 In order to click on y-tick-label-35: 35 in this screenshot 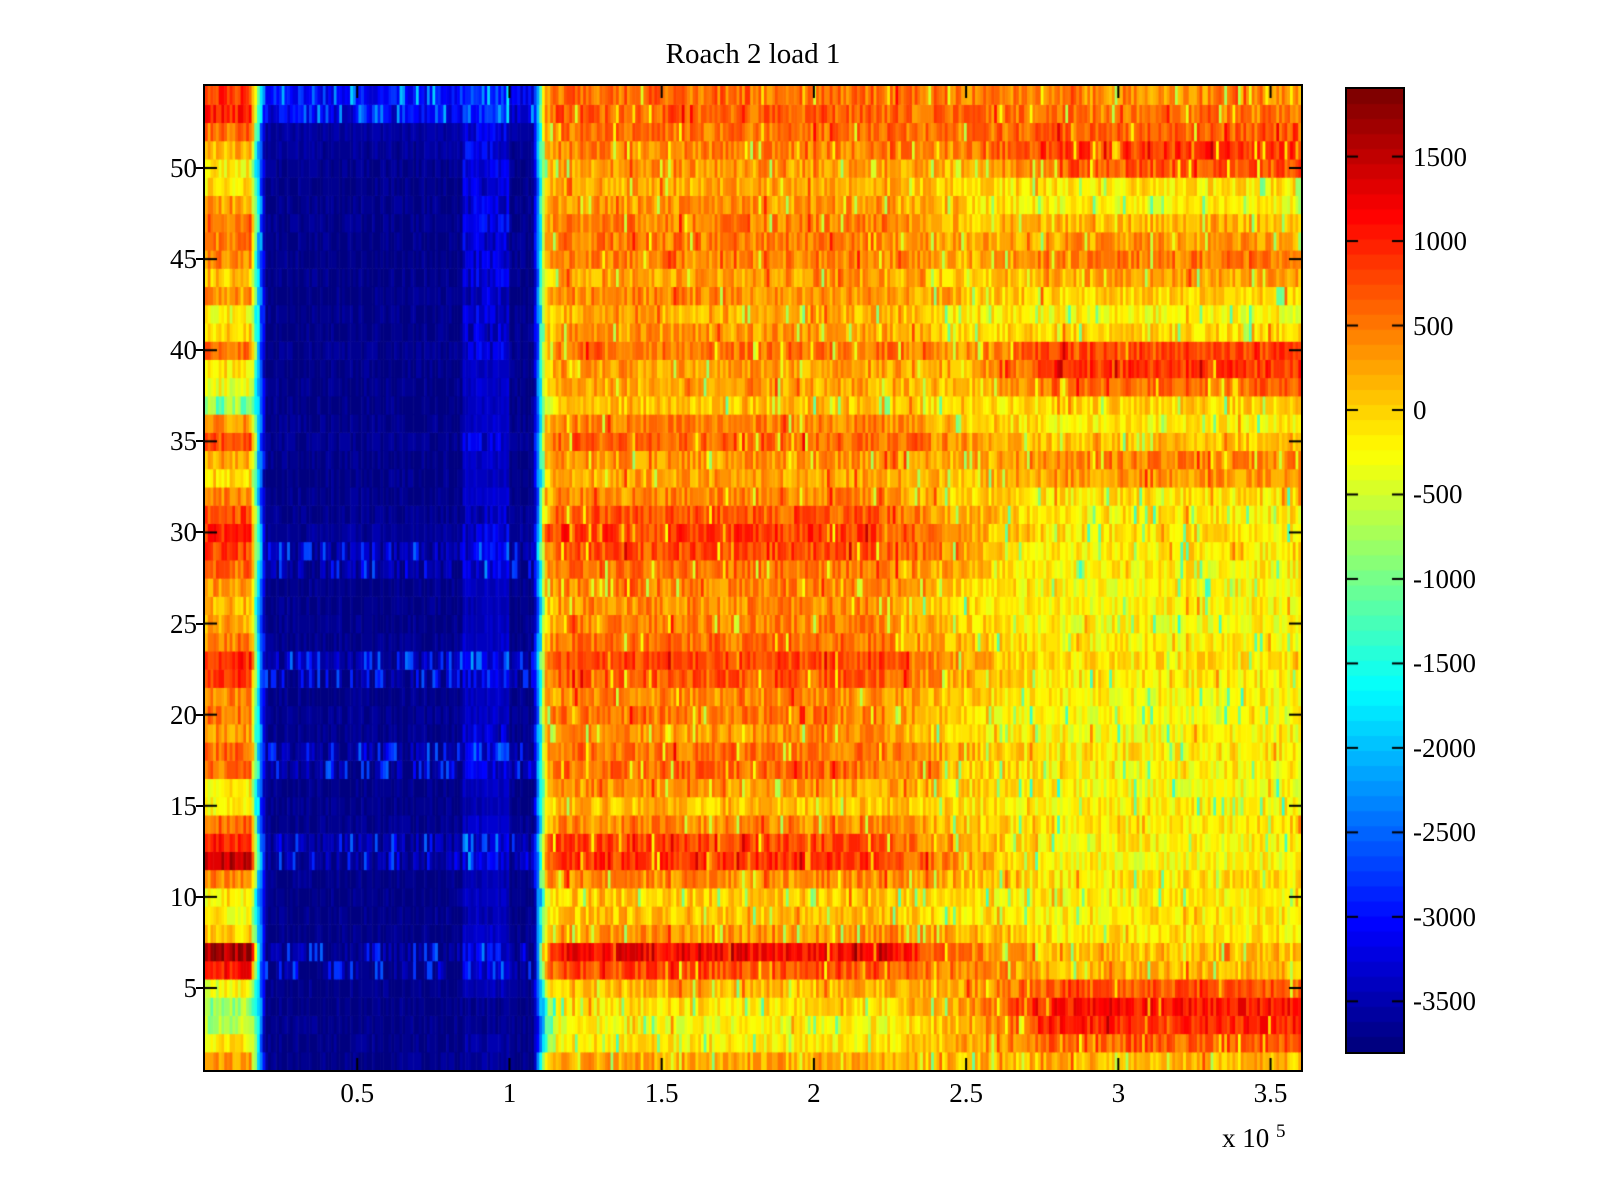, I will do `click(183, 441)`.